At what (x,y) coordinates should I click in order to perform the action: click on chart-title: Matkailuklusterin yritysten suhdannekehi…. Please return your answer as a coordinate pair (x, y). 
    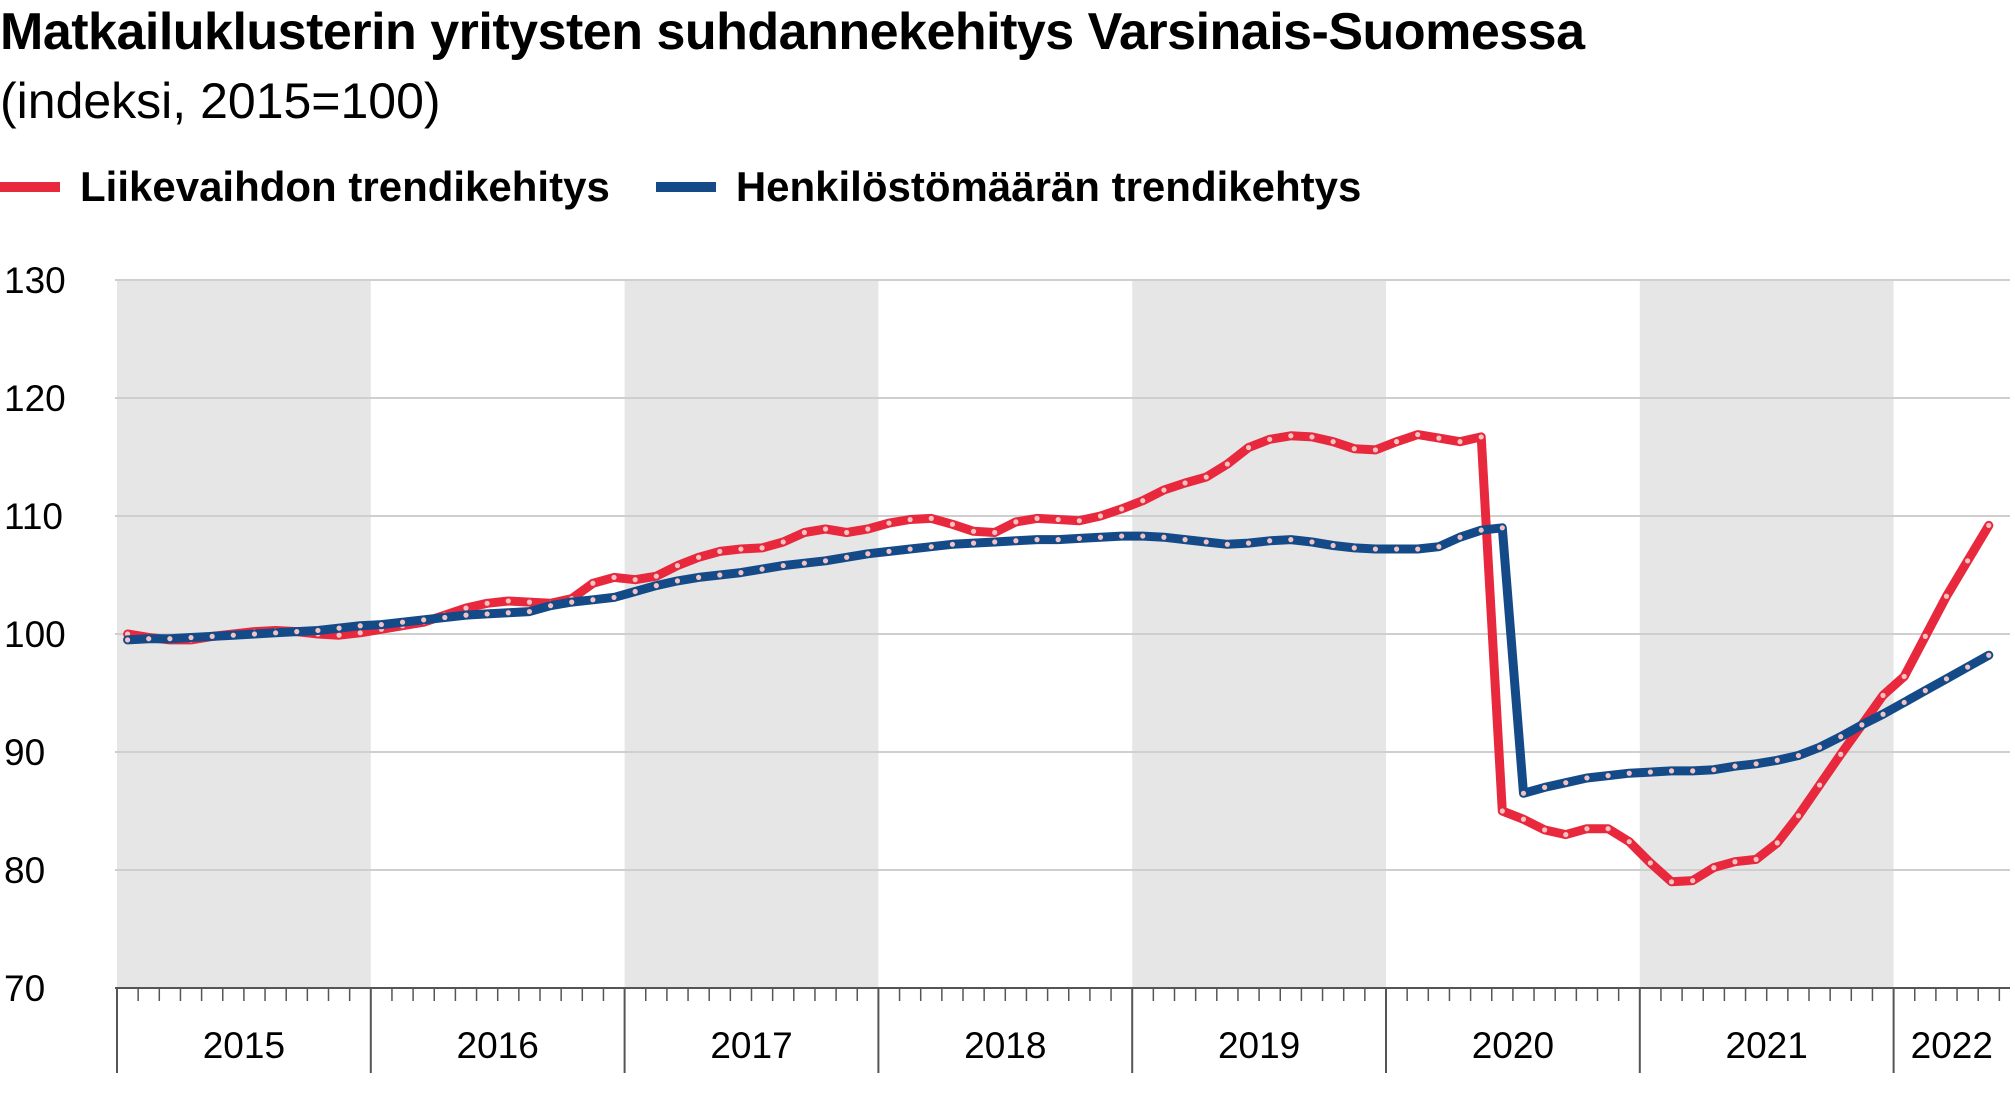
    Looking at the image, I should click on (792, 32).